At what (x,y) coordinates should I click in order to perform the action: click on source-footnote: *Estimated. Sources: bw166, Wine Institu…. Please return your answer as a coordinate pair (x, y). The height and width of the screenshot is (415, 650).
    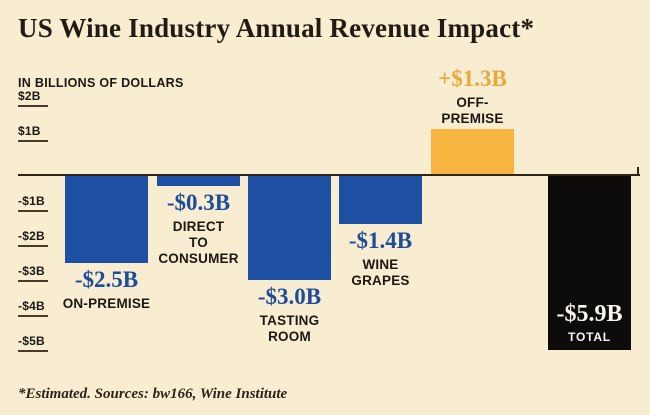
    Looking at the image, I should click on (153, 394).